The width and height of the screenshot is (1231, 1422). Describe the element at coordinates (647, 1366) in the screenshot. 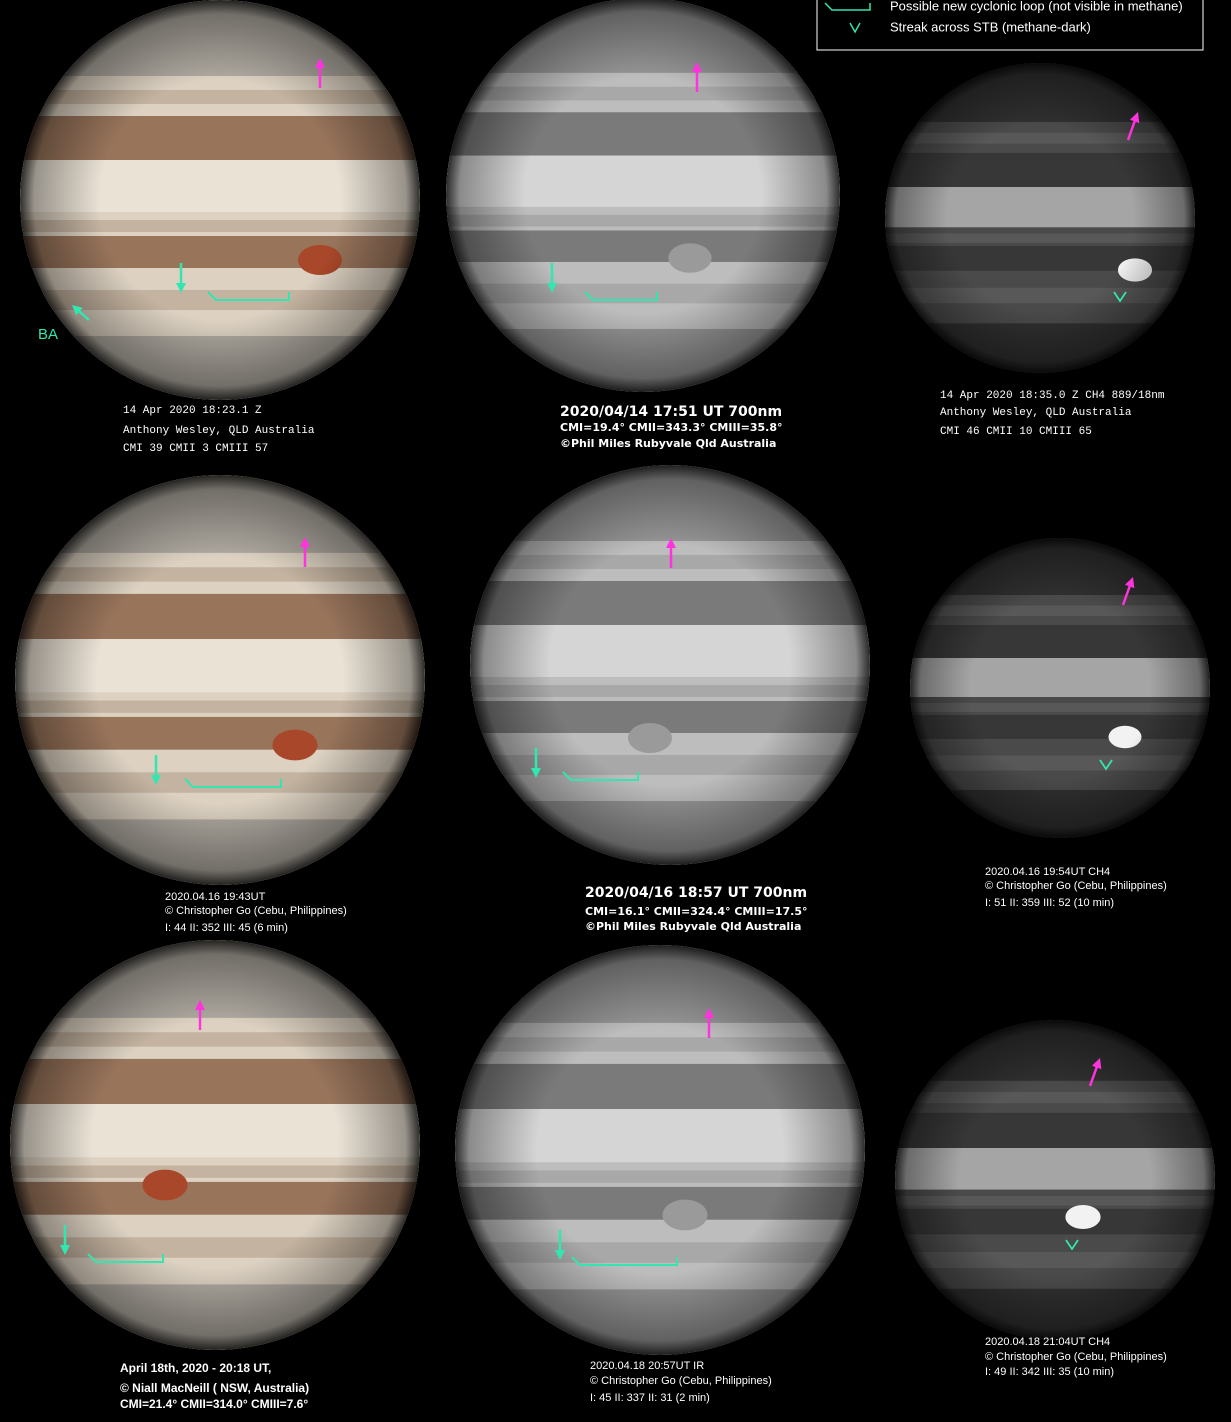

I see `caption-line: 2020.04.18 20:57UT IR` at that location.